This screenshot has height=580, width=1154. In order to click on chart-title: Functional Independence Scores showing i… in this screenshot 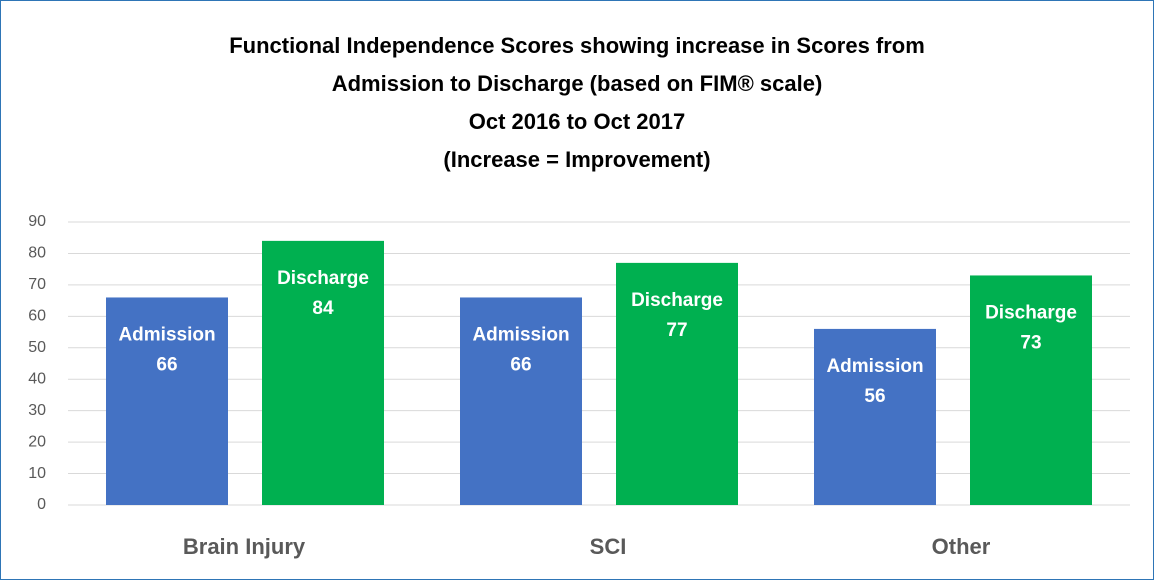, I will do `click(577, 45)`.